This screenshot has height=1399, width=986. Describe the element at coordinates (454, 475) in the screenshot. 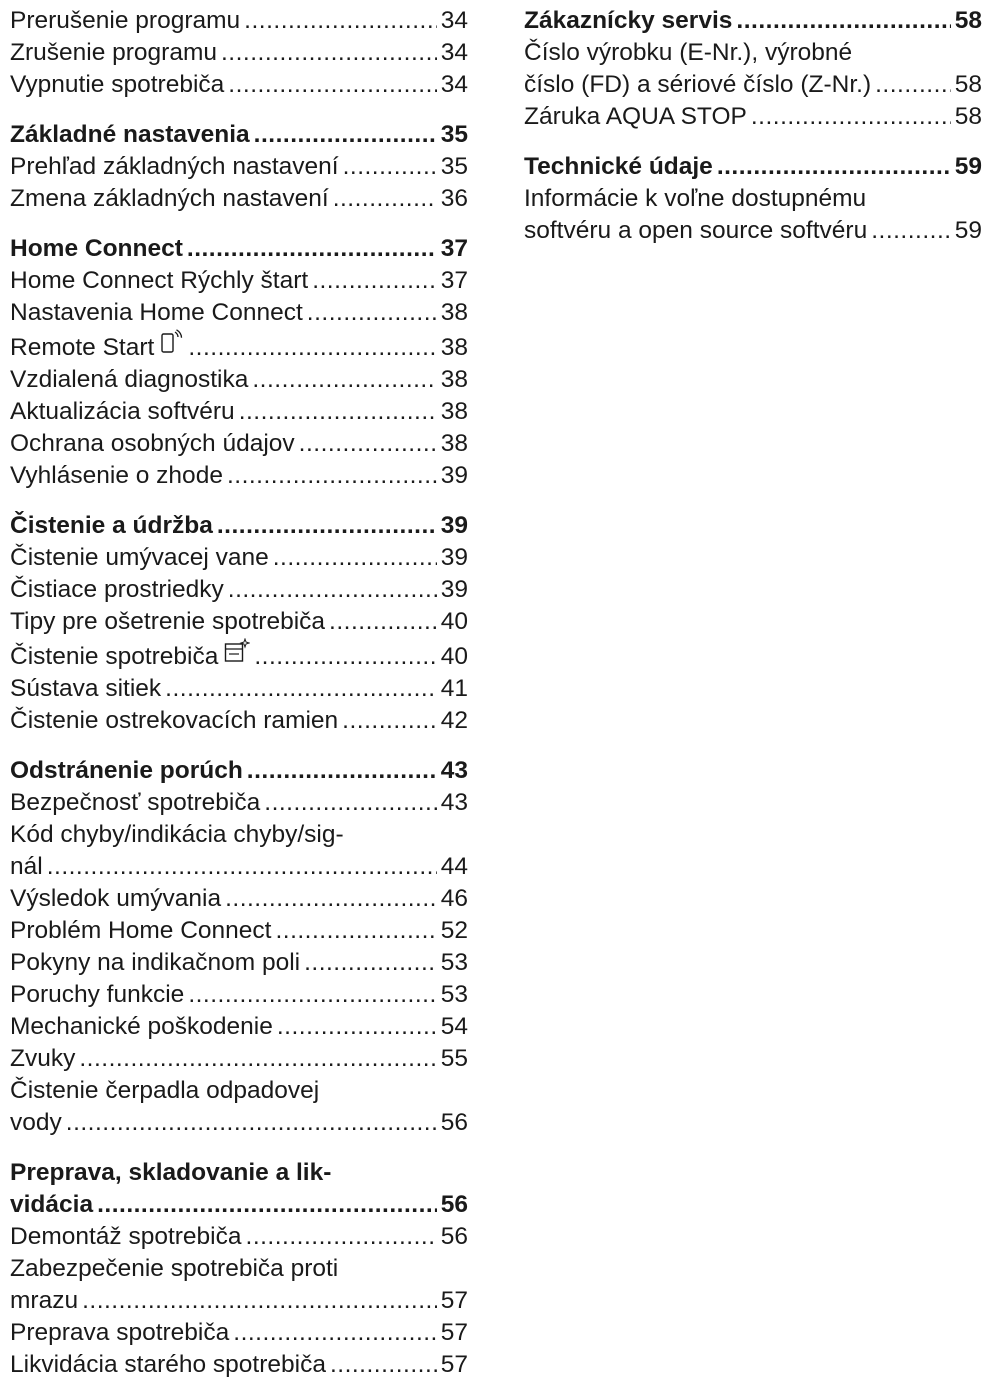

I see `toc-entry-vyhlasenie-o-zhode-page-number: 39` at that location.